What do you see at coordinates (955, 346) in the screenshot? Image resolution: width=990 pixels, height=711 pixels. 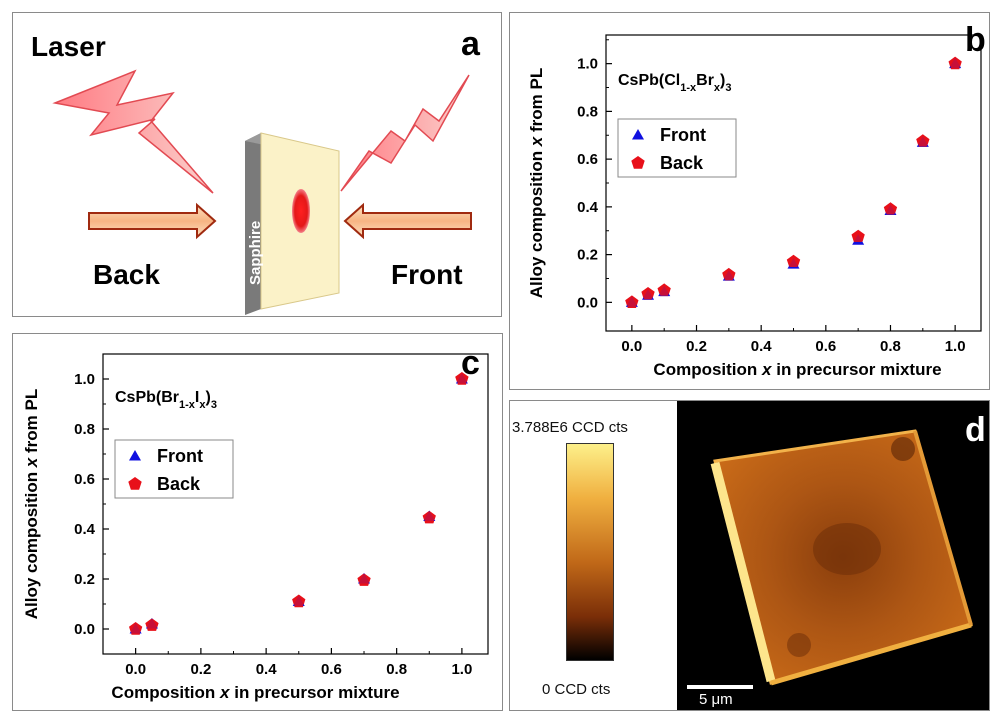 I see `chart-b-xtick-label: 1.0` at bounding box center [955, 346].